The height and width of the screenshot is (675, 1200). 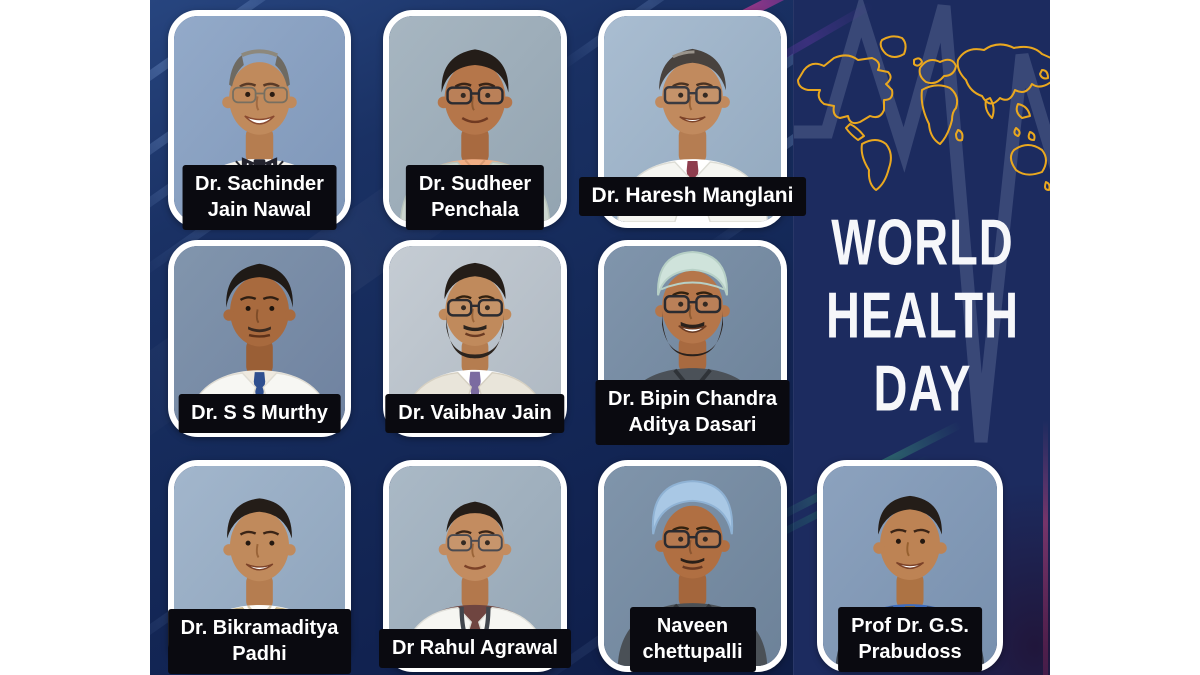 I want to click on doctor-name-label: Dr. Sachinder Jain Nawal, so click(x=259, y=197).